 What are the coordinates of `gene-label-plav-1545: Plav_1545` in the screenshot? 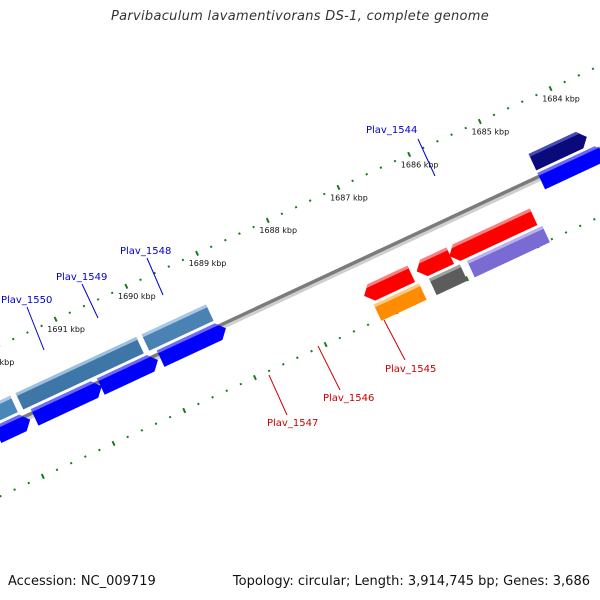 It's located at (410, 369).